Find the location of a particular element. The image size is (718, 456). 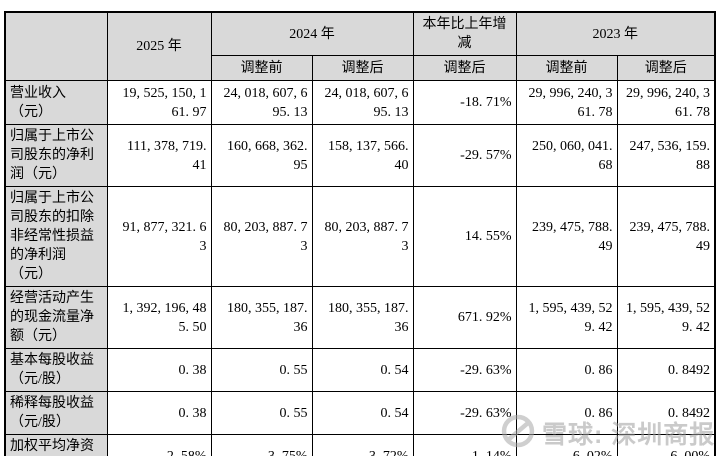

row-label: 经营活动产生 的现金流量净 额（元） is located at coordinates (56, 317).